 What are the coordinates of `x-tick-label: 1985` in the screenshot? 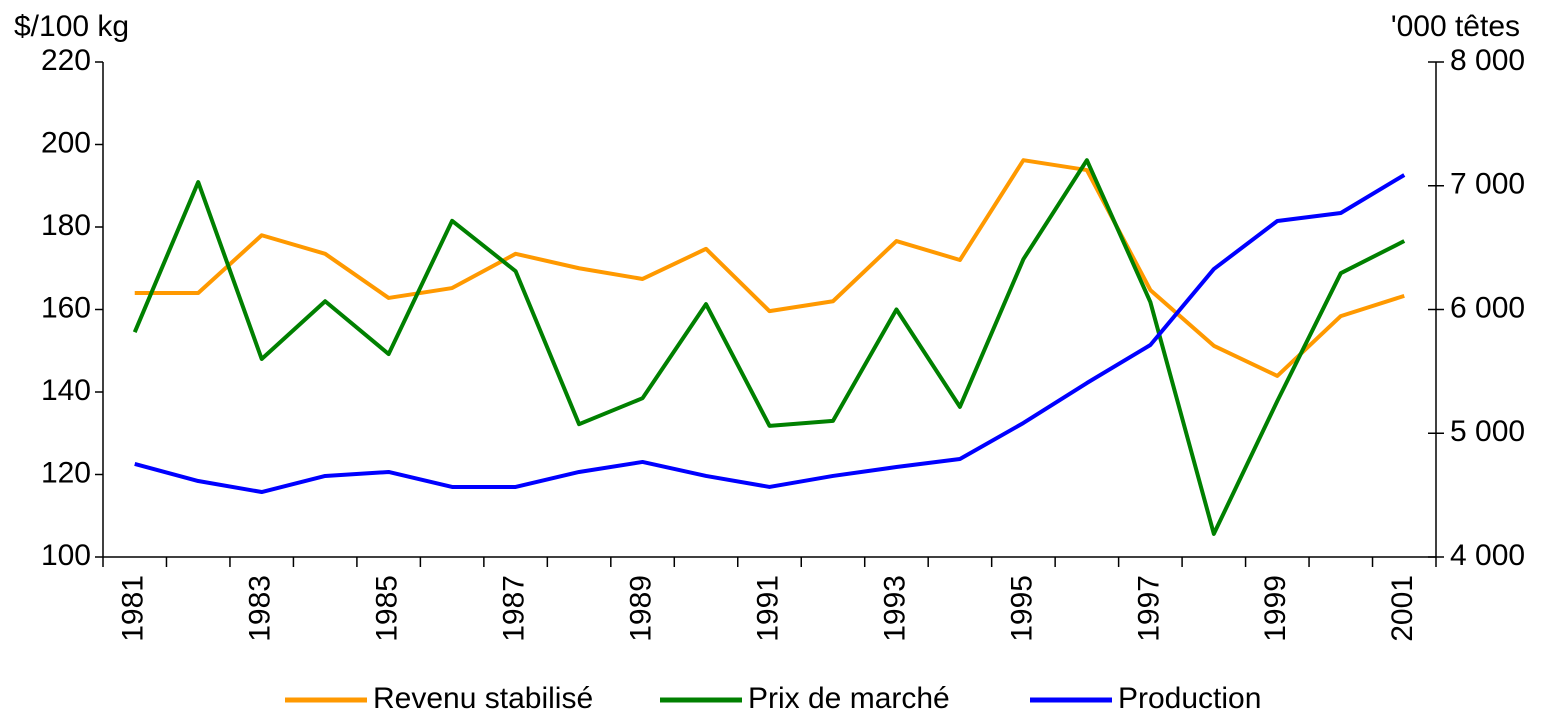 It's located at (387, 608).